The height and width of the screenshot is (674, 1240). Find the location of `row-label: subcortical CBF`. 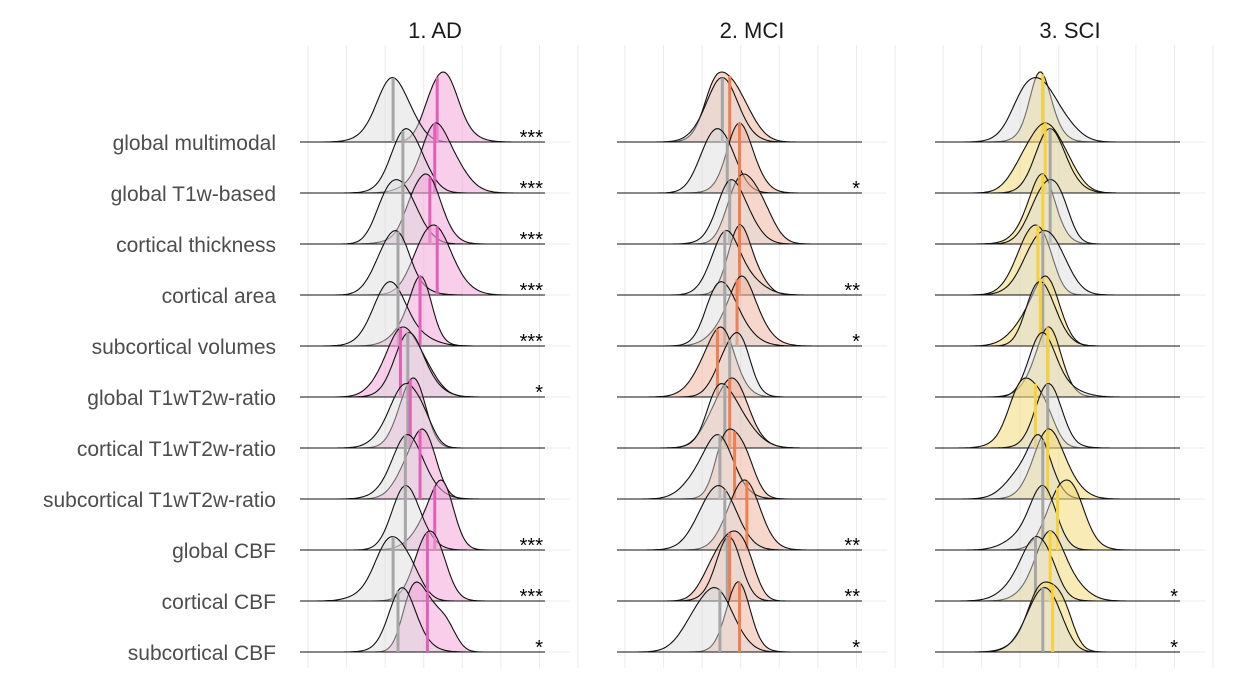

row-label: subcortical CBF is located at coordinates (202, 653).